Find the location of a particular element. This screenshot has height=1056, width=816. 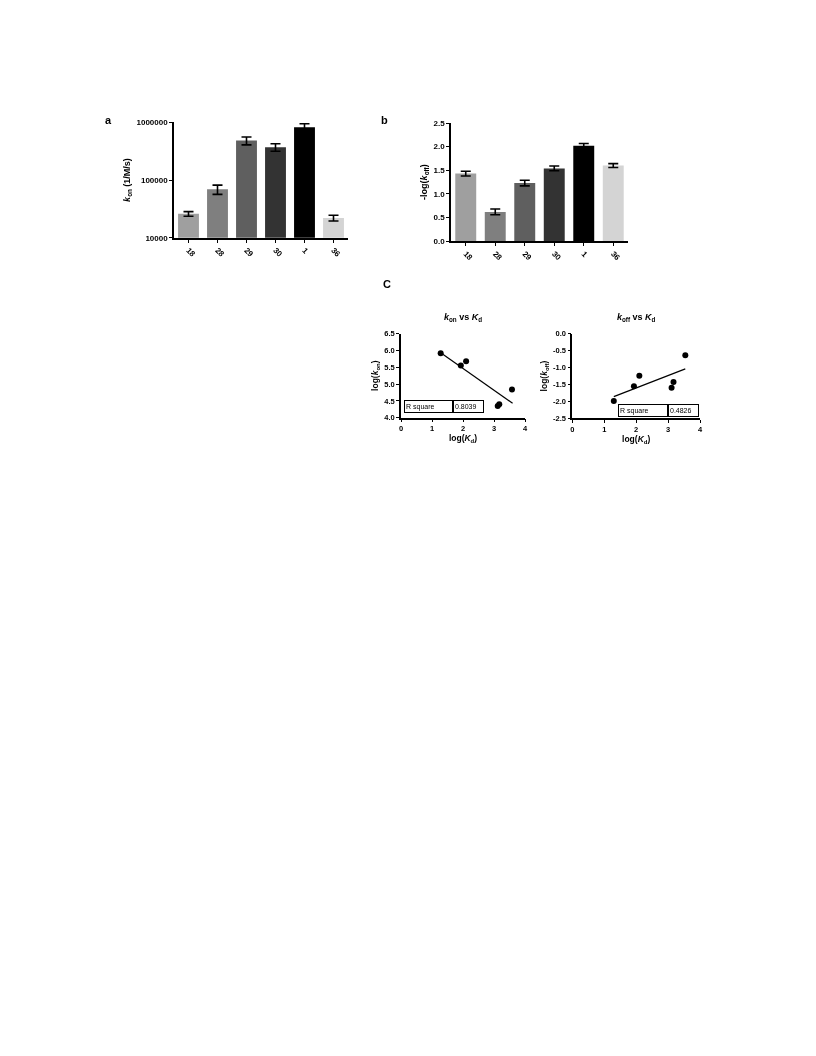

y-tick-label: 2.0 is located at coordinates (439, 147).